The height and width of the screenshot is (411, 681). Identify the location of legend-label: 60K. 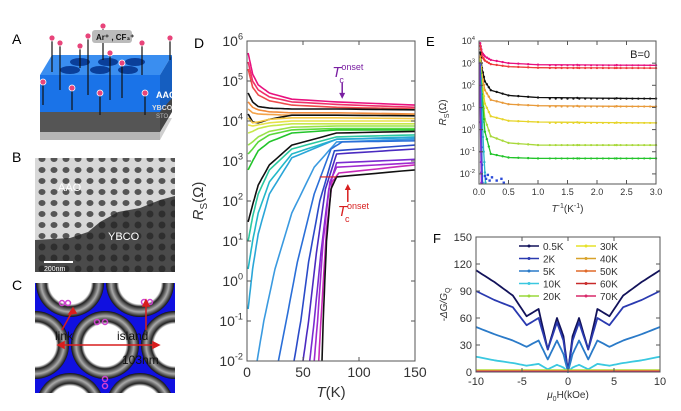
(609, 285).